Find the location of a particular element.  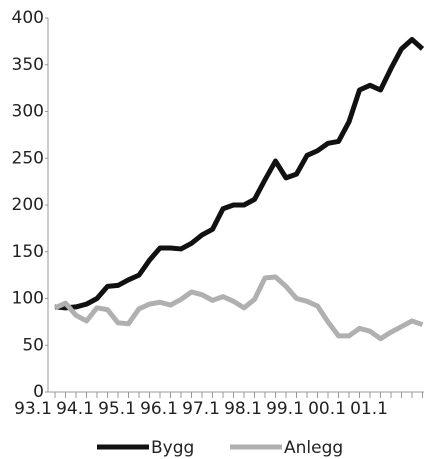

y-tick-label: 200 is located at coordinates (28, 205).